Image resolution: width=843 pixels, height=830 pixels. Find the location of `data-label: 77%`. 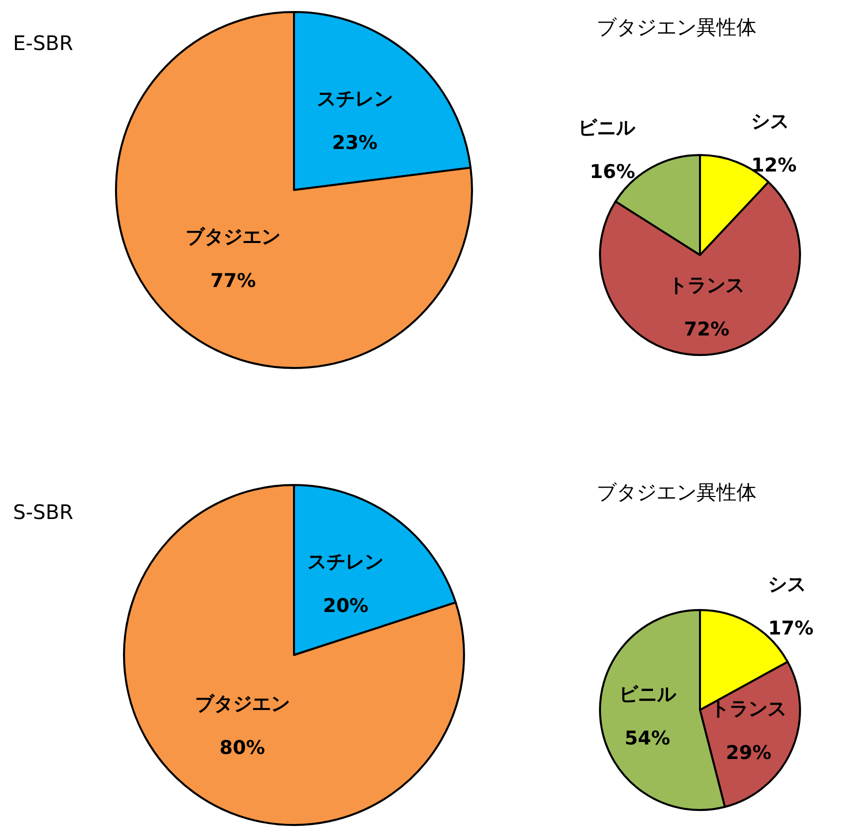

data-label: 77% is located at coordinates (233, 281).